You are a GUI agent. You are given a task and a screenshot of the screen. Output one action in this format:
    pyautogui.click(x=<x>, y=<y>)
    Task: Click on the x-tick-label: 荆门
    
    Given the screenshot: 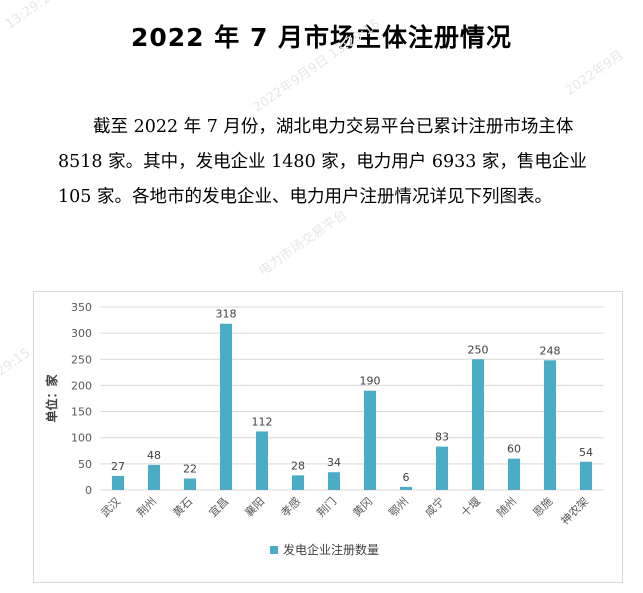 What is the action you would take?
    pyautogui.click(x=326, y=506)
    